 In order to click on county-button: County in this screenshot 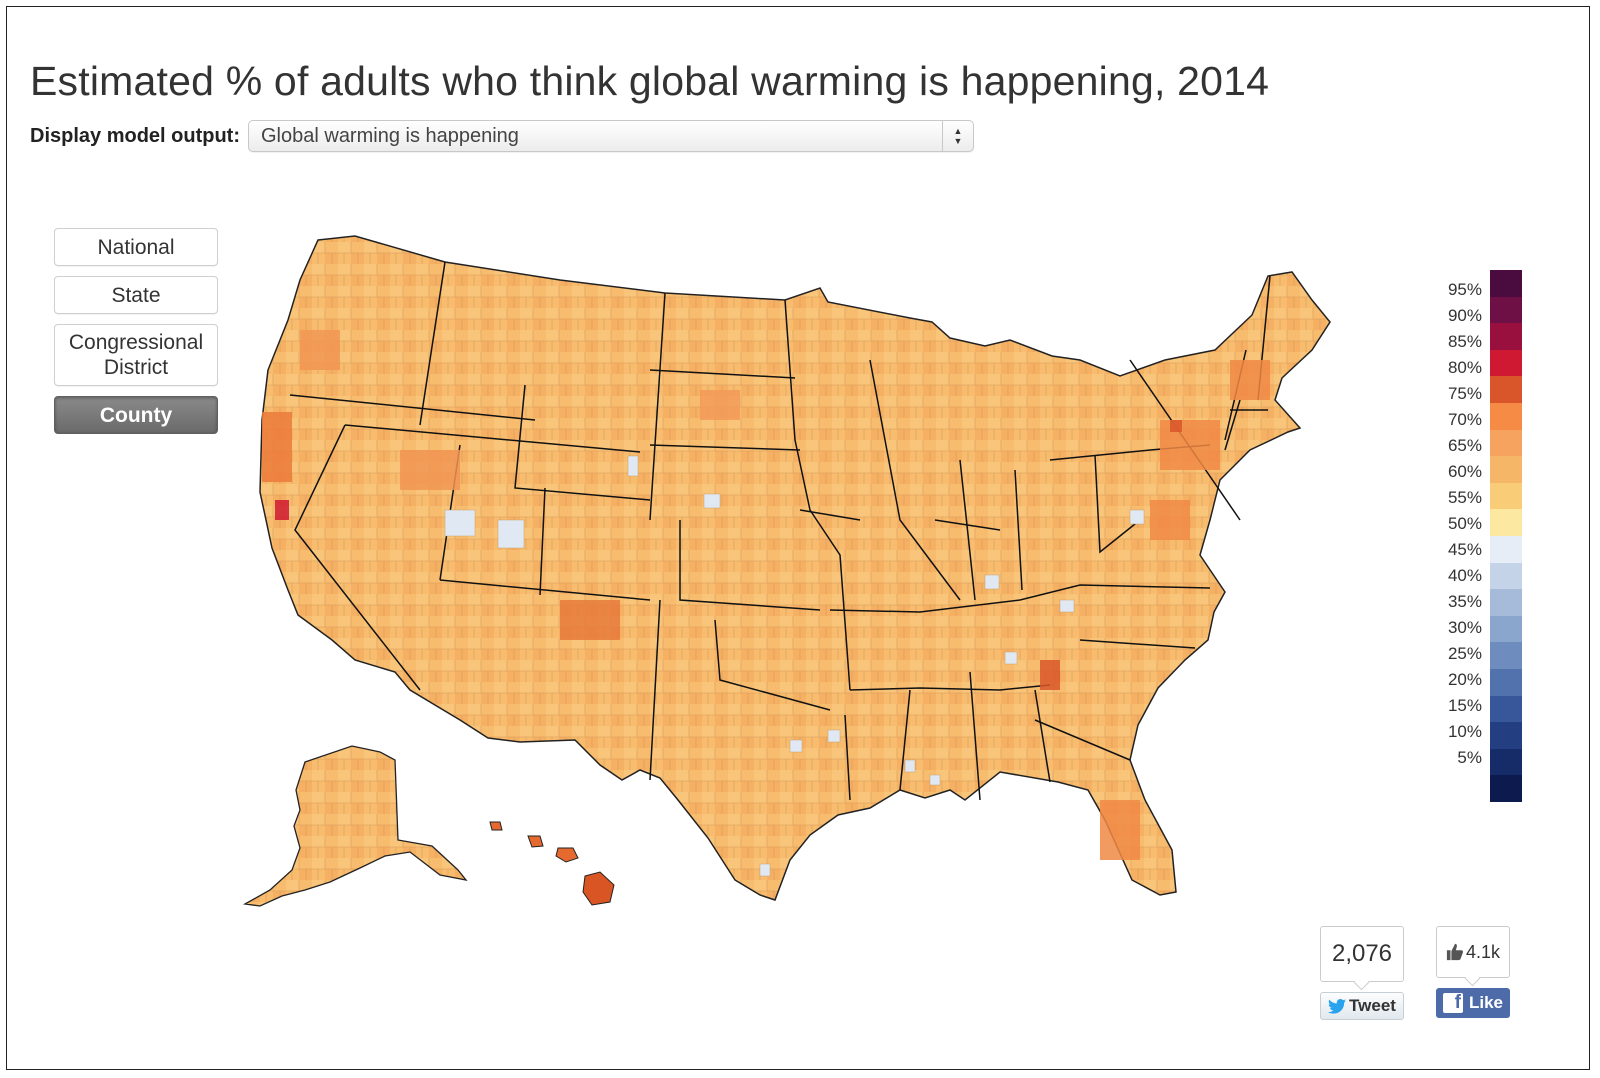, I will do `click(136, 415)`.